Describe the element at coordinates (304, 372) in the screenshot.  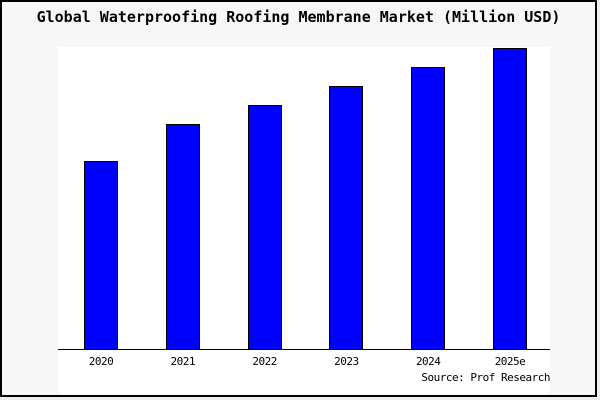
I see `x-axis-label-strip` at that location.